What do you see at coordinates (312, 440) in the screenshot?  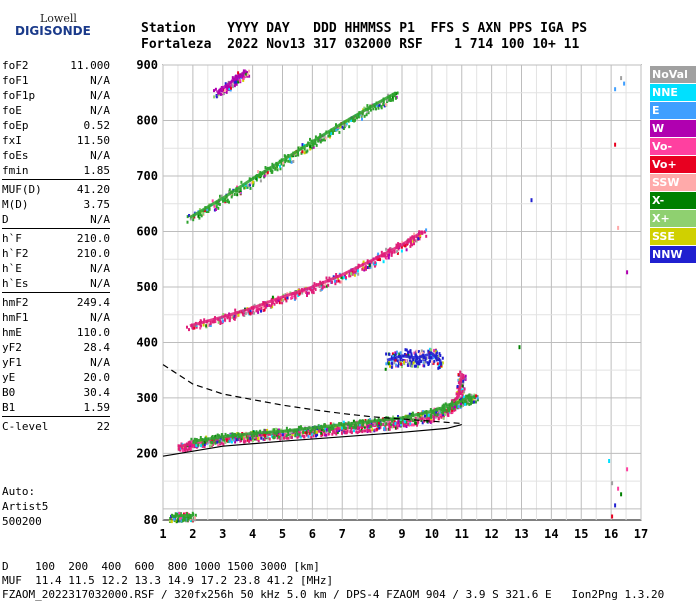 I see `profile-line-solid` at bounding box center [312, 440].